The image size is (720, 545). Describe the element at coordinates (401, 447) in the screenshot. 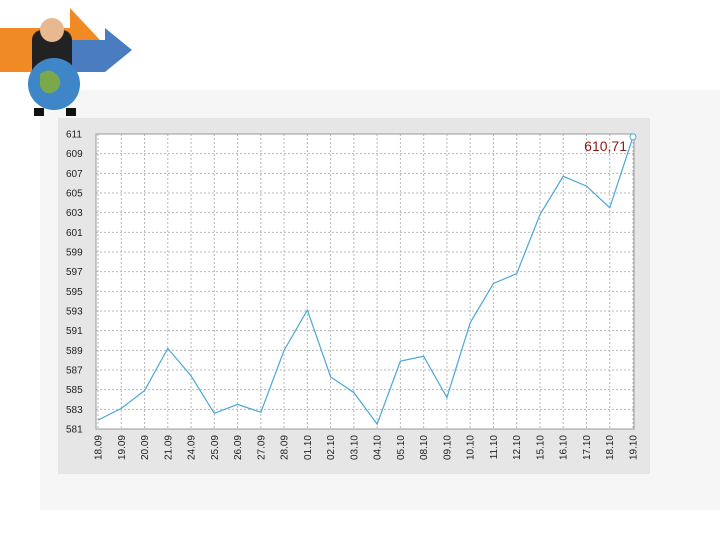

I see `x-tick-label: 05.10` at that location.